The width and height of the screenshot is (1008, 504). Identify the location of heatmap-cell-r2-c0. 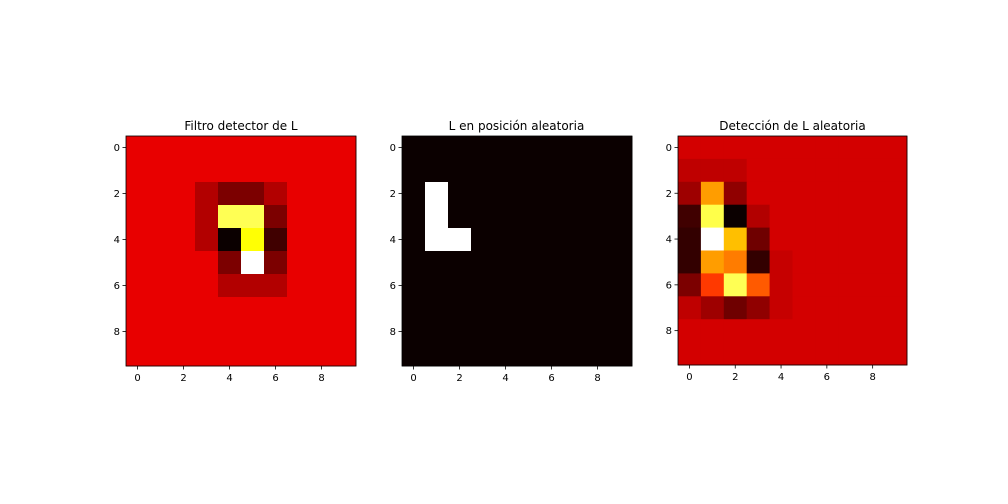
(138, 194).